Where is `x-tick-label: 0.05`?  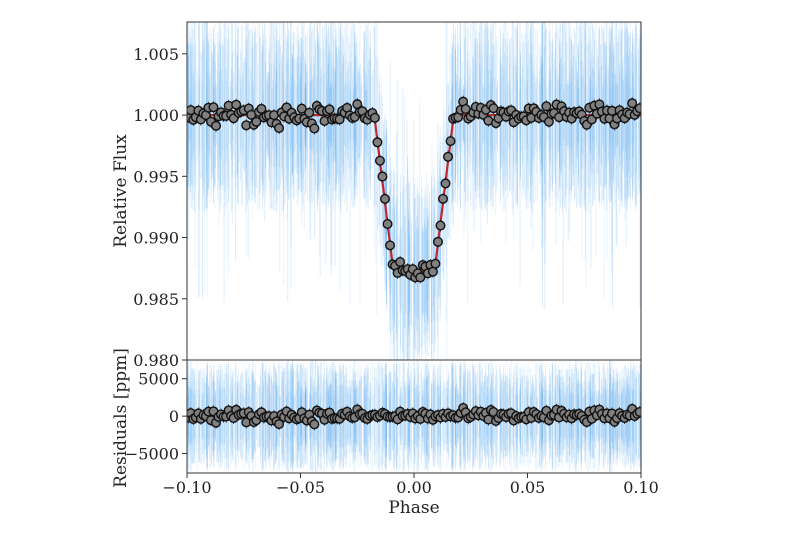 x-tick-label: 0.05 is located at coordinates (528, 487).